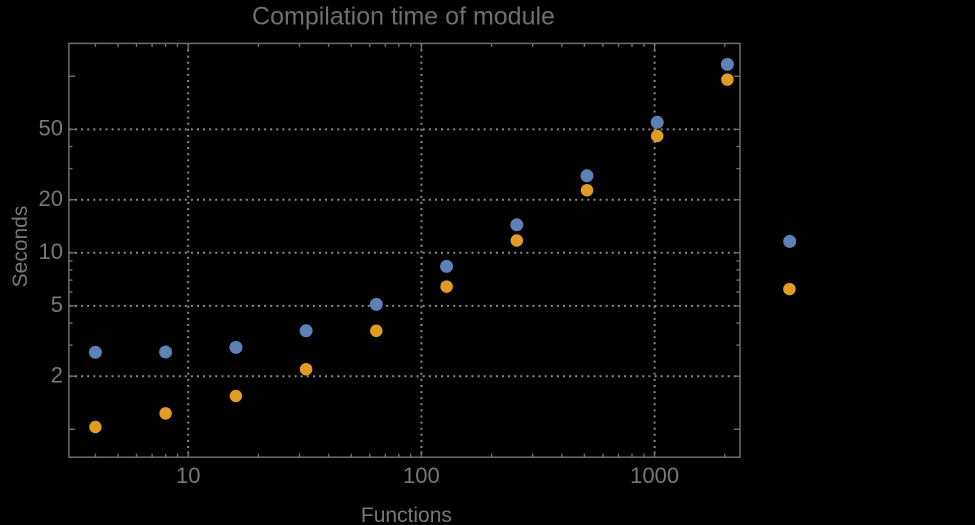 Image resolution: width=975 pixels, height=525 pixels. Describe the element at coordinates (654, 475) in the screenshot. I see `svg-text: 1000` at that location.